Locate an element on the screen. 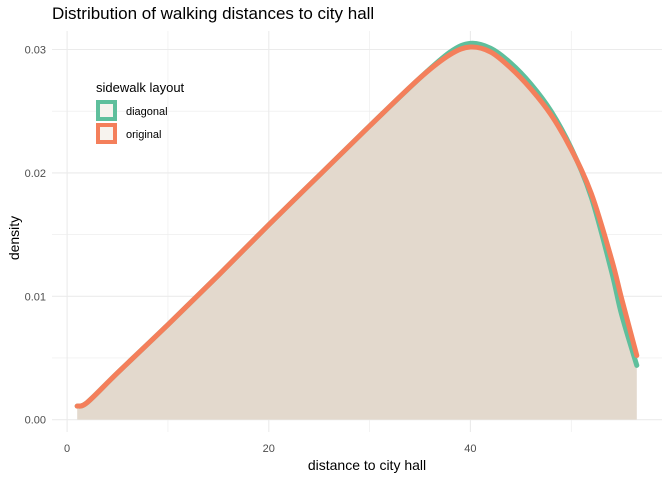 The width and height of the screenshot is (672, 480). y-axis-title: density is located at coordinates (14, 238).